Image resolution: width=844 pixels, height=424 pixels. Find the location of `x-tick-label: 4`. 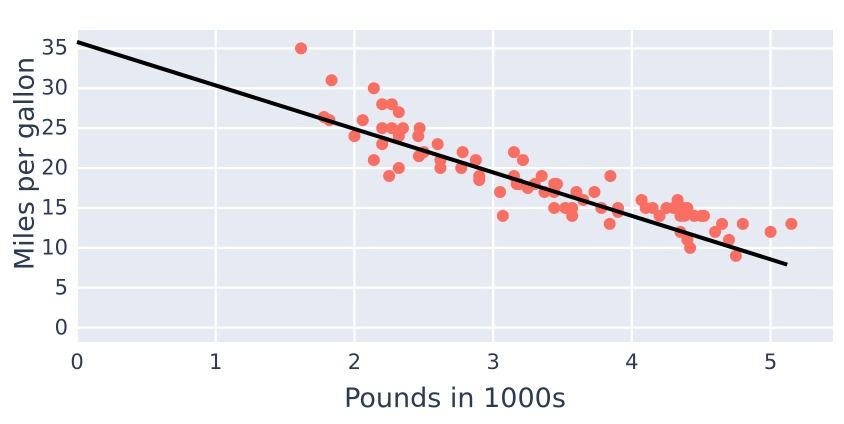

x-tick-label: 4 is located at coordinates (632, 362).